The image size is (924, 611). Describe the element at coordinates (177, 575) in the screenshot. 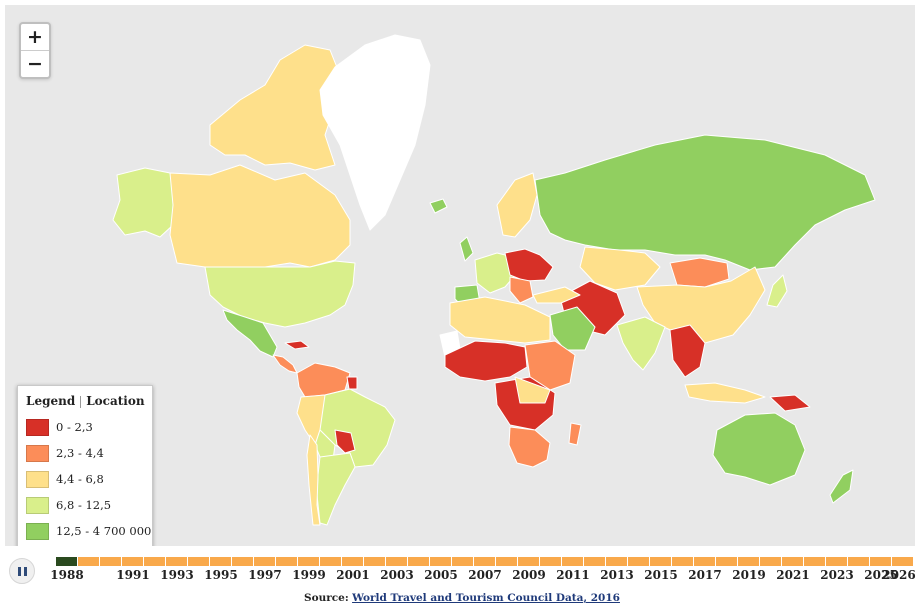

I see `timeline-year-label: 1993` at that location.